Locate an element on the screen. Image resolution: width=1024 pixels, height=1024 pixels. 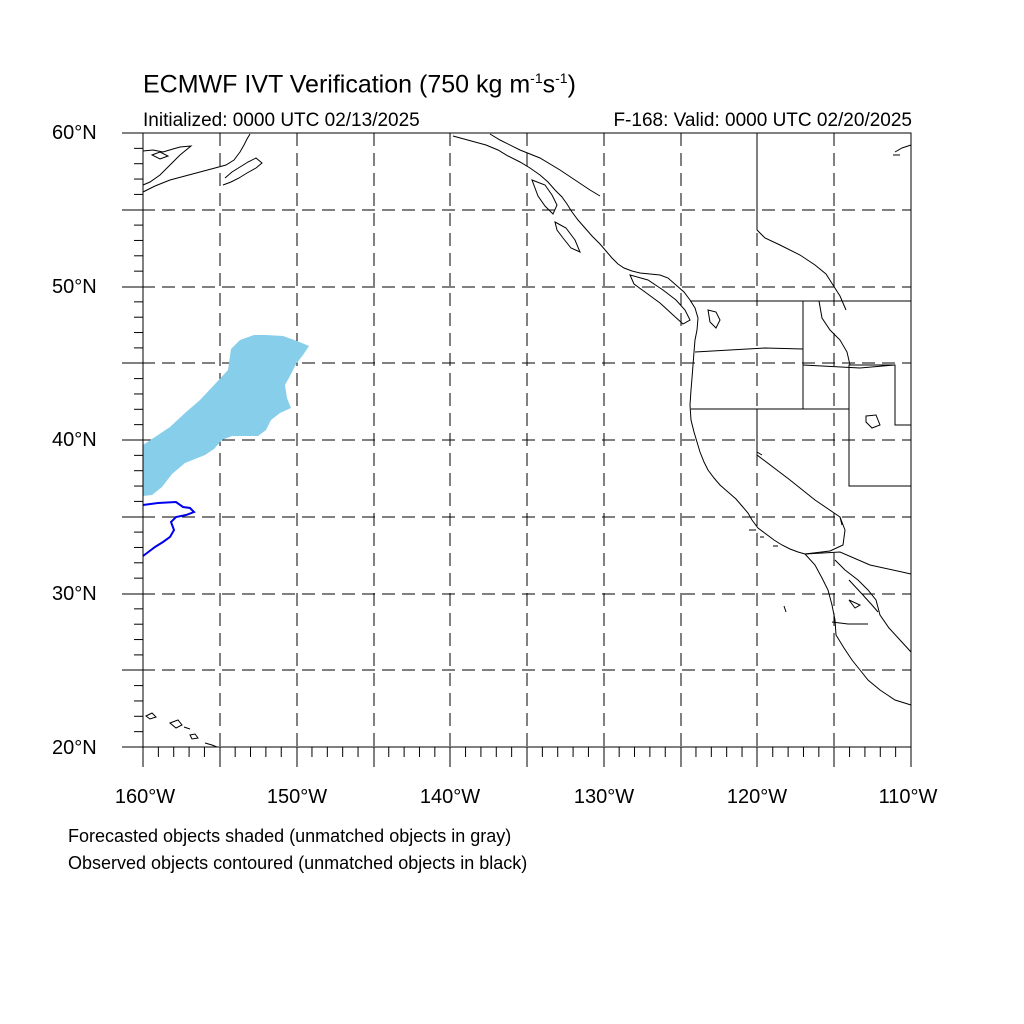
lon-label-130w: 130°W is located at coordinates (604, 797).